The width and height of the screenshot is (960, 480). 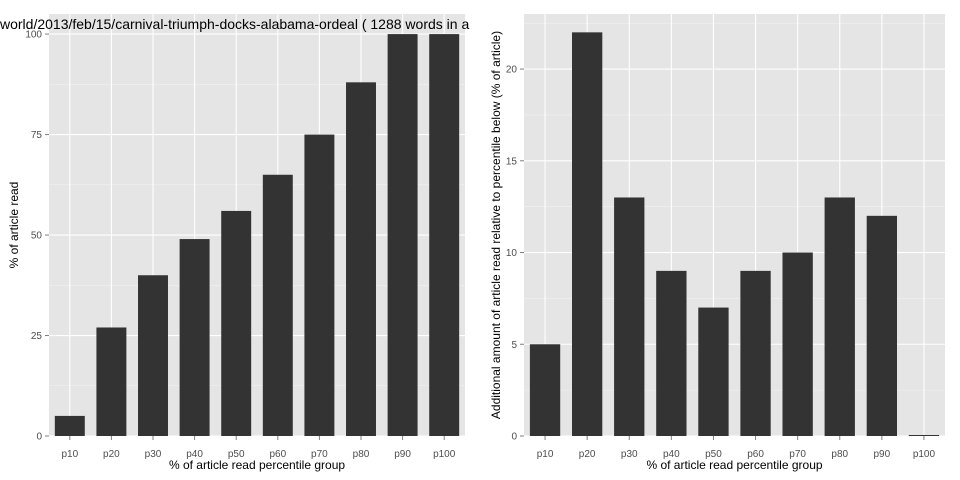 I want to click on y-tick-label: 20, so click(x=512, y=70).